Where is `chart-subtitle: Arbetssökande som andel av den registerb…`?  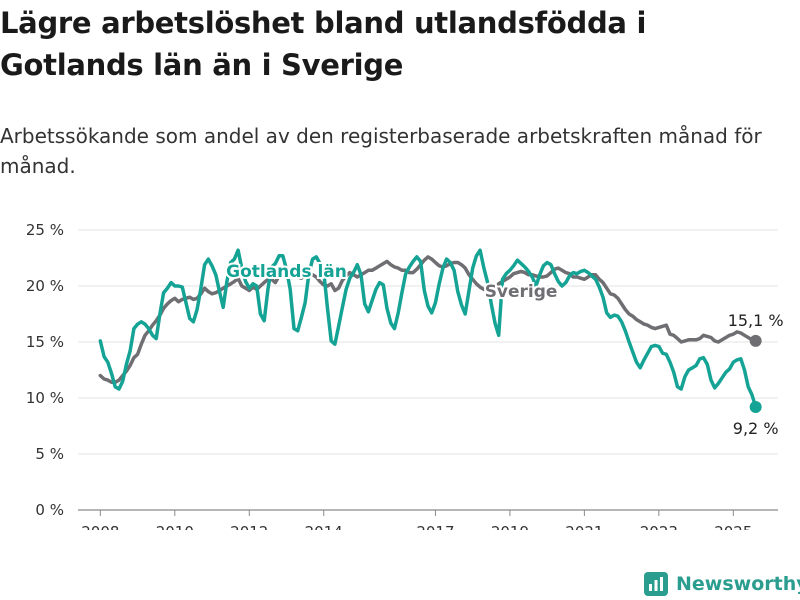
chart-subtitle: Arbetssökande som andel av den registerb… is located at coordinates (381, 151).